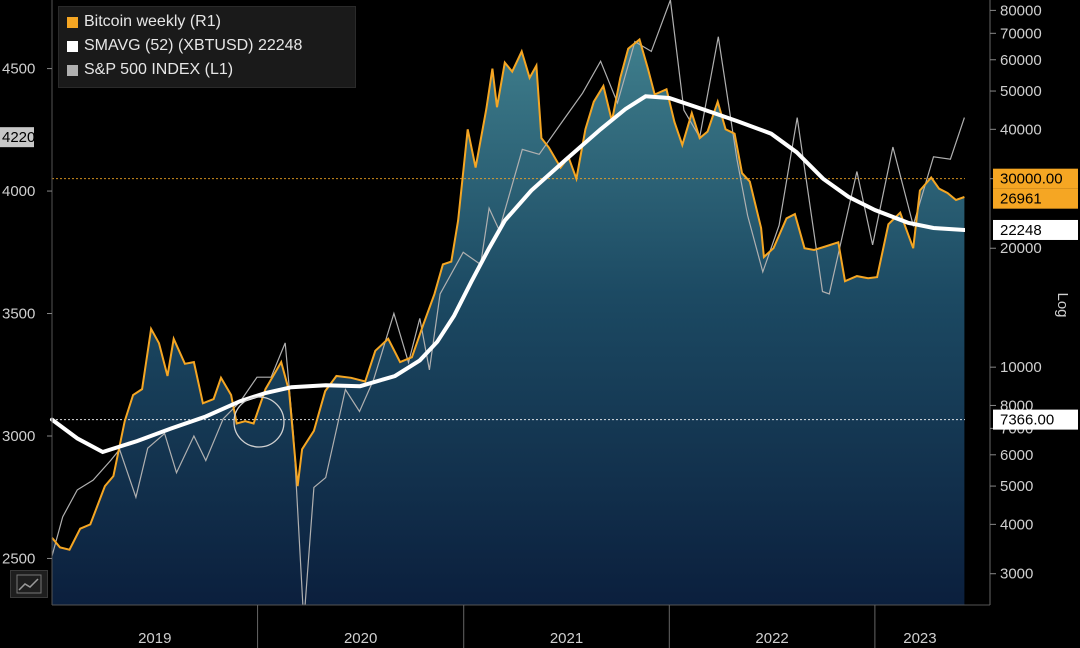 The height and width of the screenshot is (648, 1080). Describe the element at coordinates (1021, 10) in the screenshot. I see `right-tick-label: 80000` at that location.